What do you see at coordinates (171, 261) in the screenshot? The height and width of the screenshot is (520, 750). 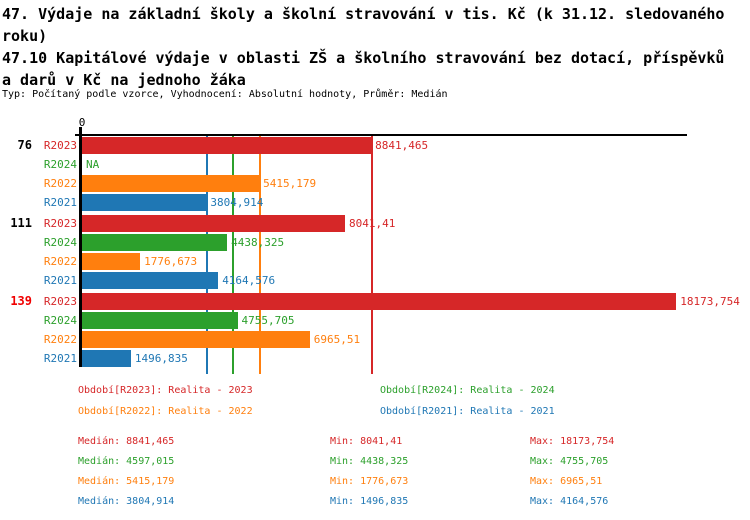 I see `bar-value-label-r2022: 1776,673` at bounding box center [171, 261].